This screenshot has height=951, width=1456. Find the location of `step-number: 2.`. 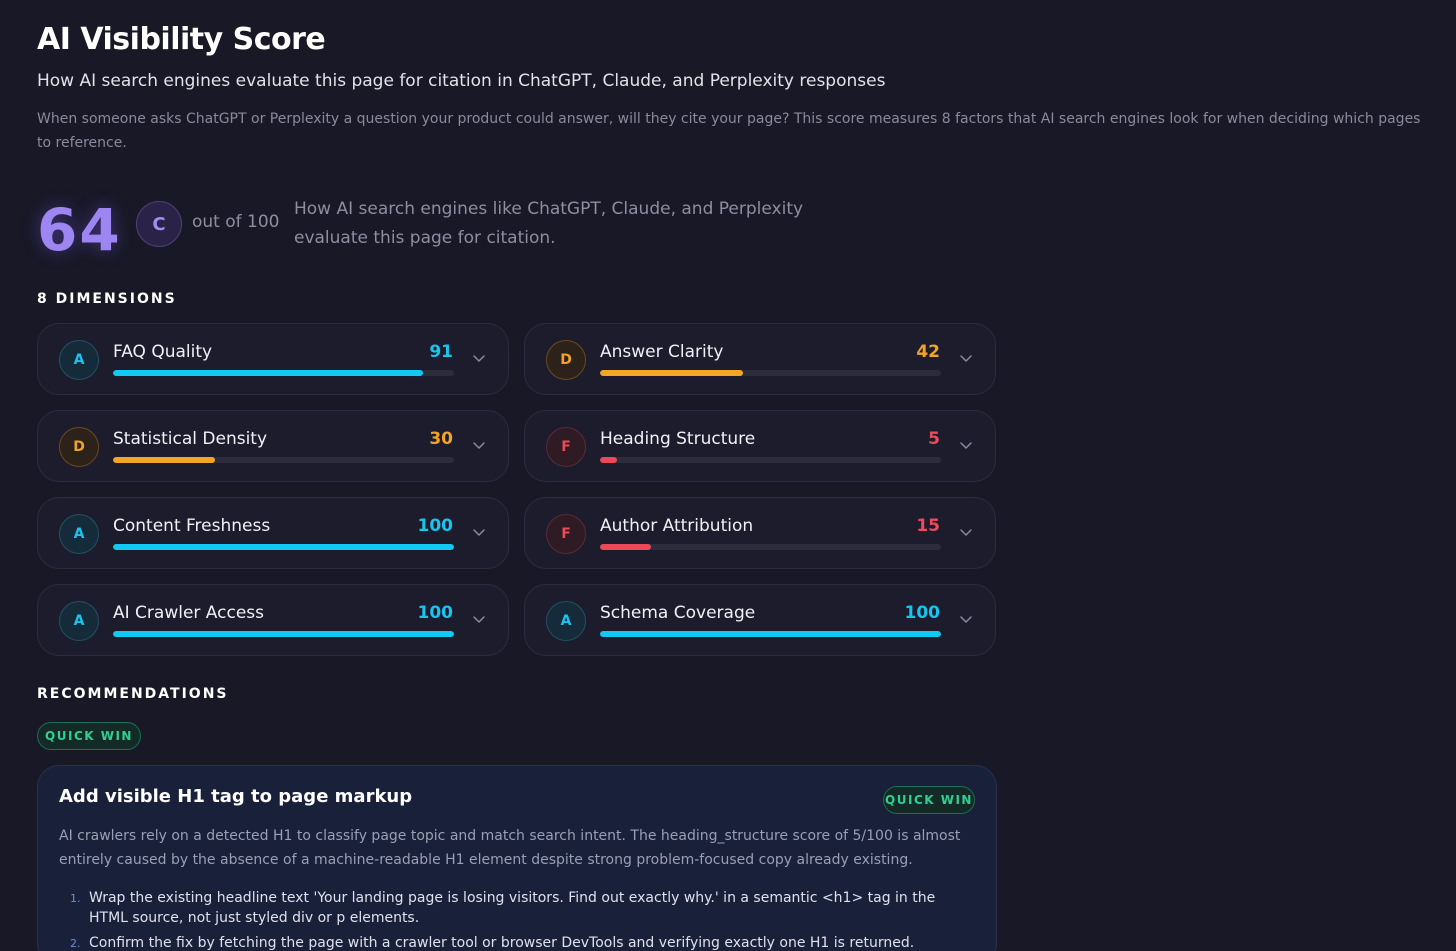

step-number: 2. is located at coordinates (75, 943).